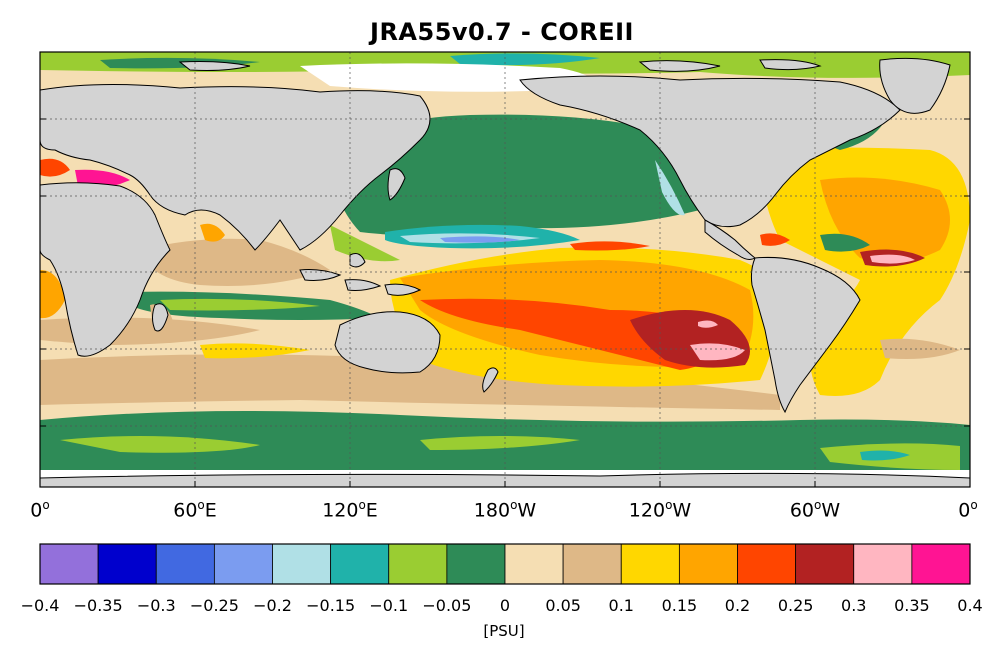 The height and width of the screenshot is (658, 1004). I want to click on land-eurasia, so click(235, 167).